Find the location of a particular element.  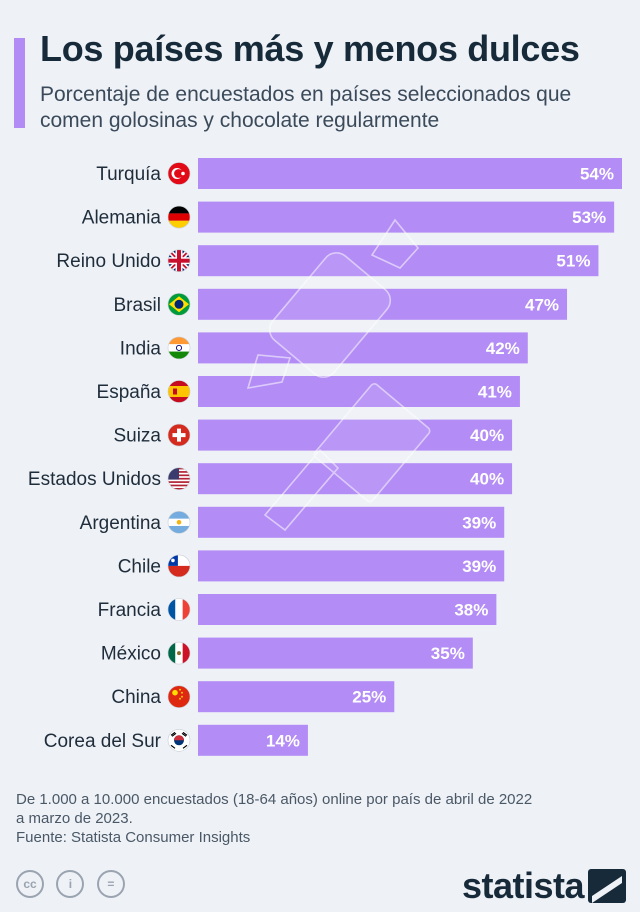

statista-logo: statista is located at coordinates (544, 886).